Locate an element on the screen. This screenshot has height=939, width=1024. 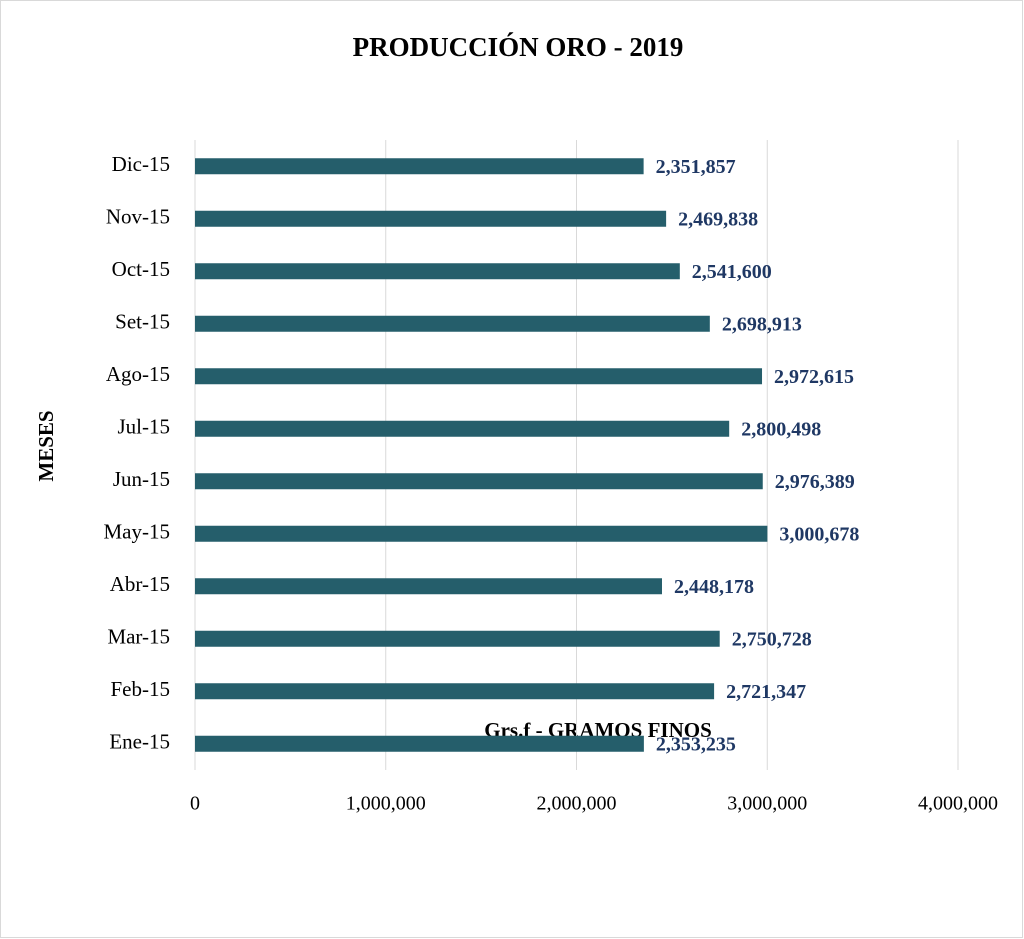
y-axis-label: MESES is located at coordinates (46, 445).